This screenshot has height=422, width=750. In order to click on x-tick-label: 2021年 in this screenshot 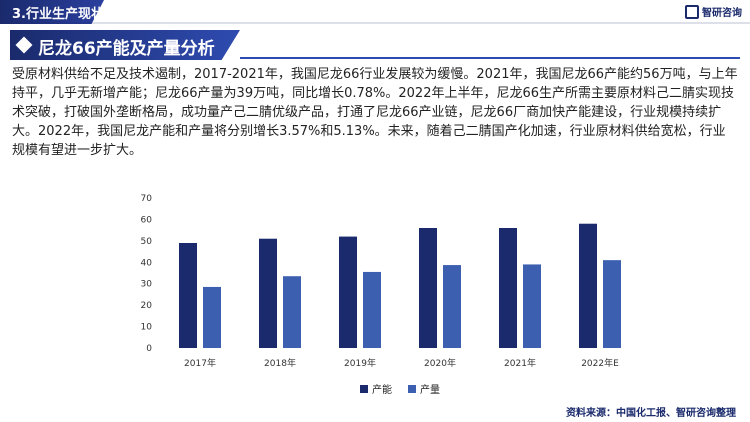, I will do `click(520, 363)`.